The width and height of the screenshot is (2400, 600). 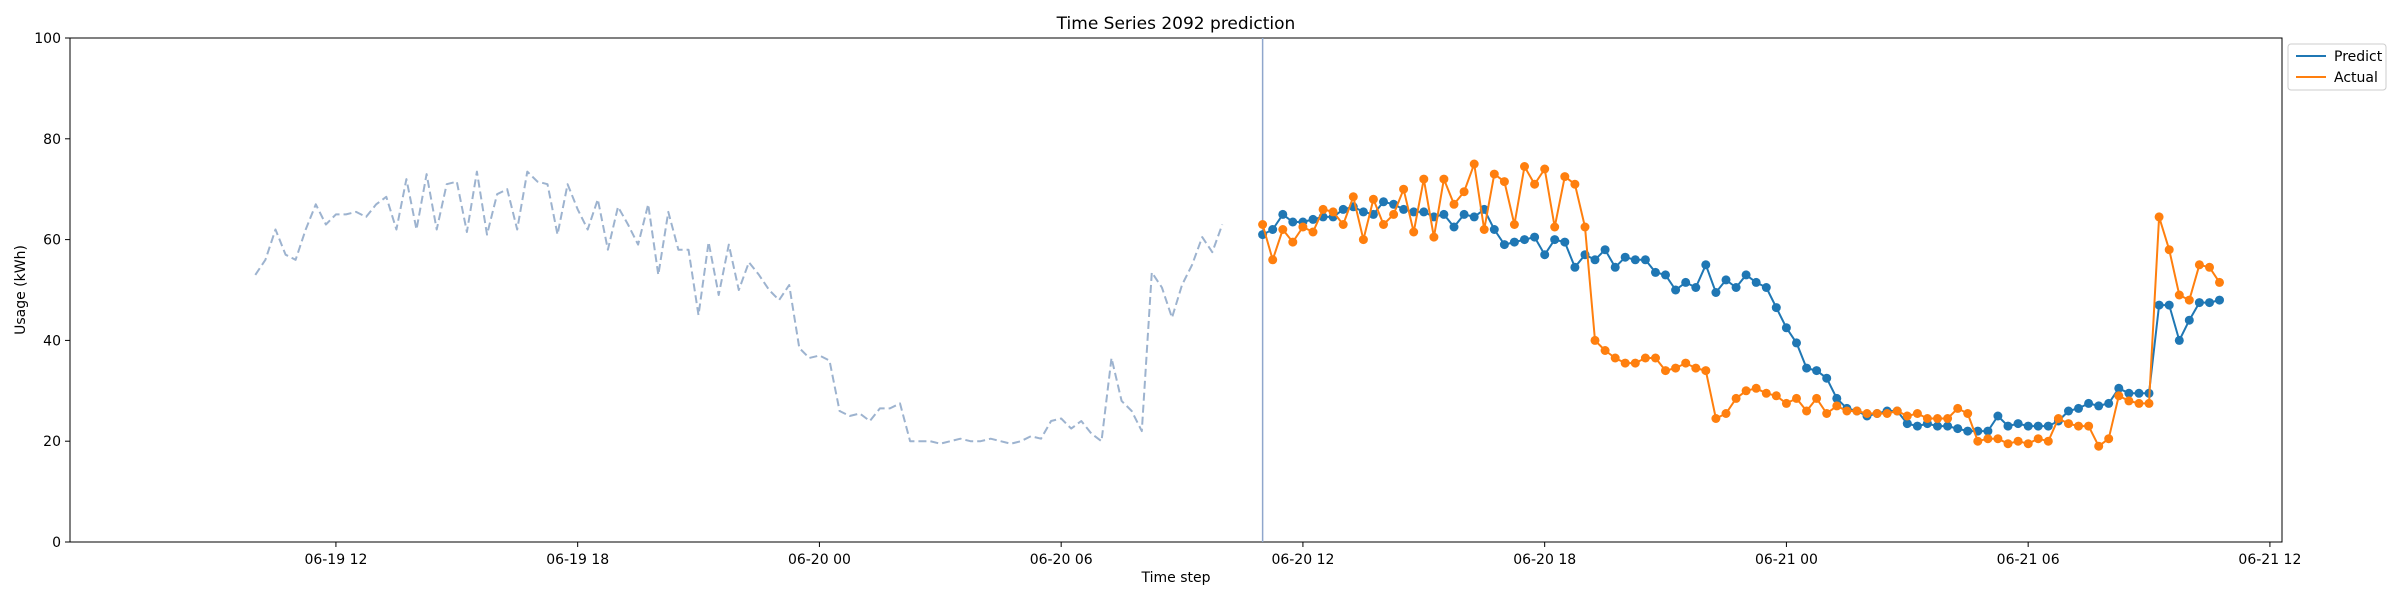 What do you see at coordinates (577, 560) in the screenshot?
I see `x-tick-label: 06-19 18` at bounding box center [577, 560].